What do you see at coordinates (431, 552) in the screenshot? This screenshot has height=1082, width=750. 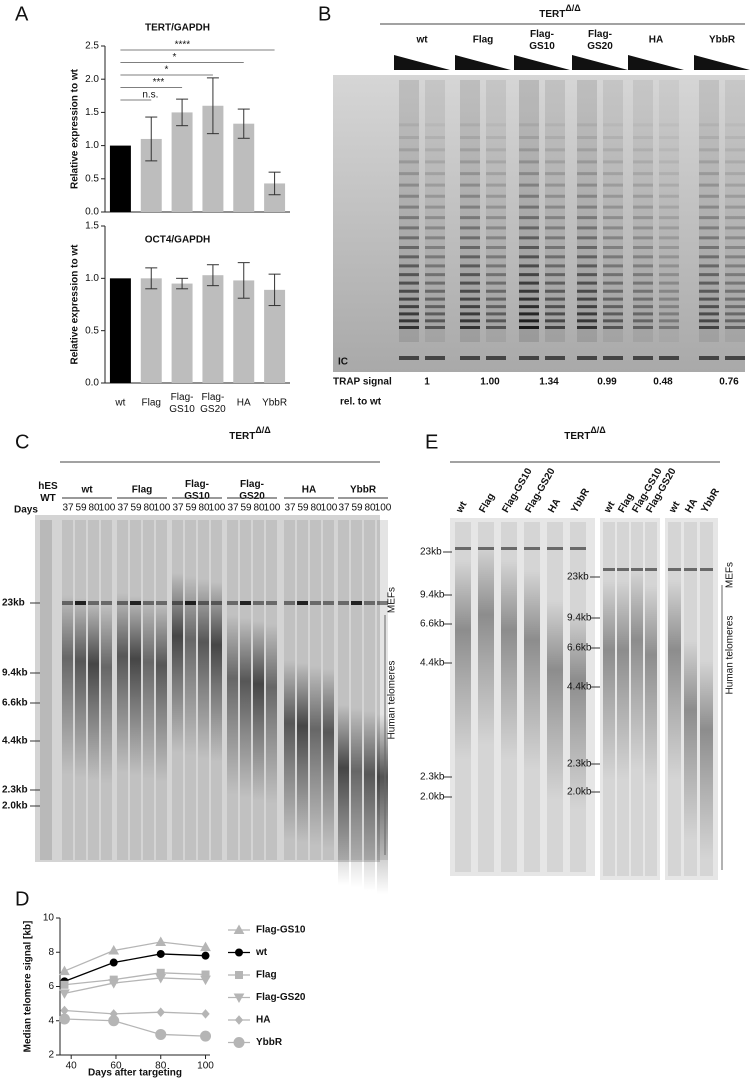 I see `size-marker: 23kb` at bounding box center [431, 552].